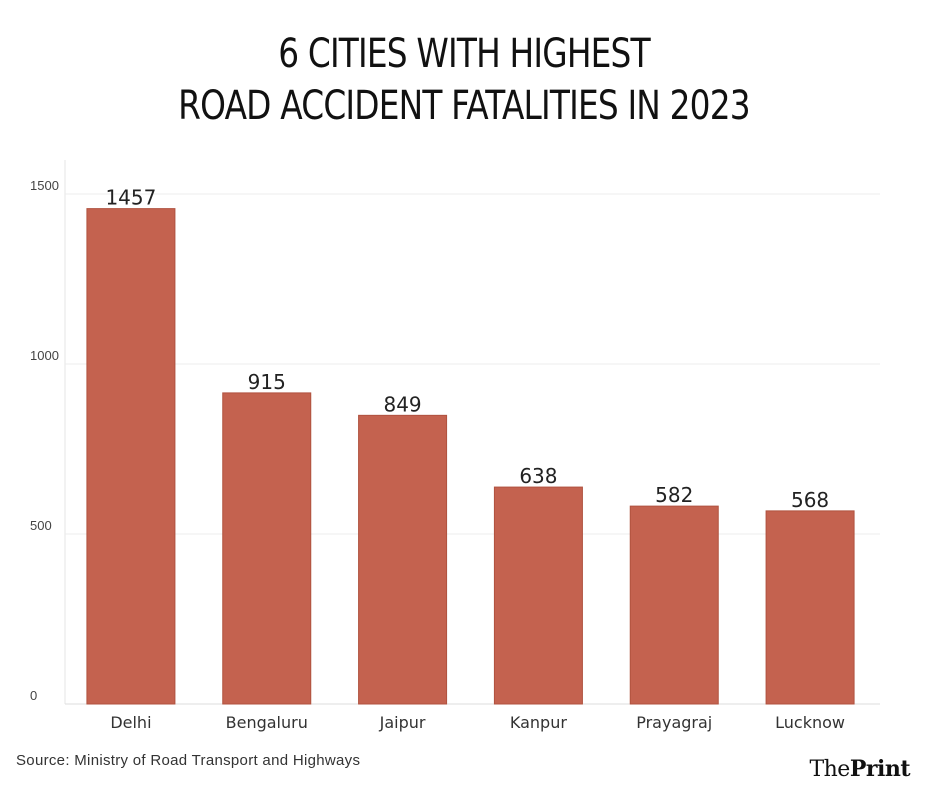 The width and height of the screenshot is (928, 791). I want to click on logo-print: Print, so click(880, 769).